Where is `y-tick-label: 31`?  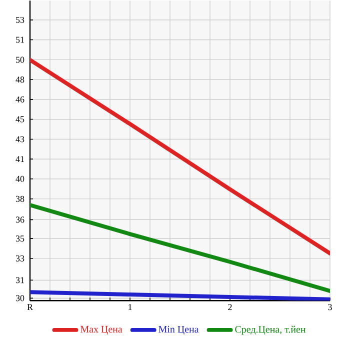 y-tick-label: 31 is located at coordinates (20, 280).